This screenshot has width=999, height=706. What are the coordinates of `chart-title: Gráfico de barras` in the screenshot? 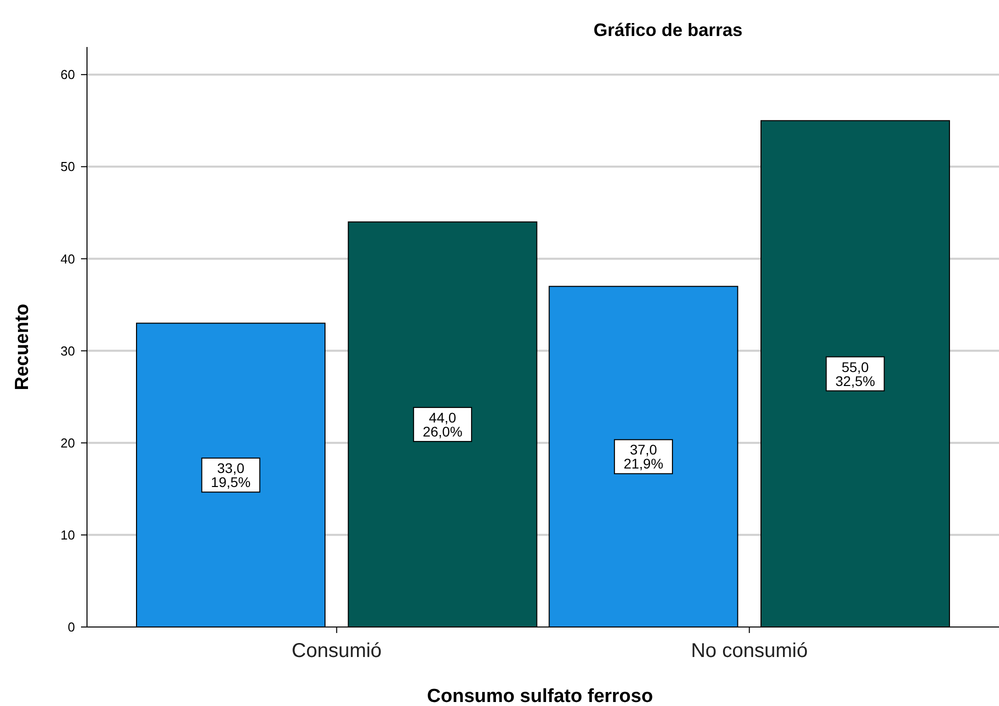 It's located at (668, 30).